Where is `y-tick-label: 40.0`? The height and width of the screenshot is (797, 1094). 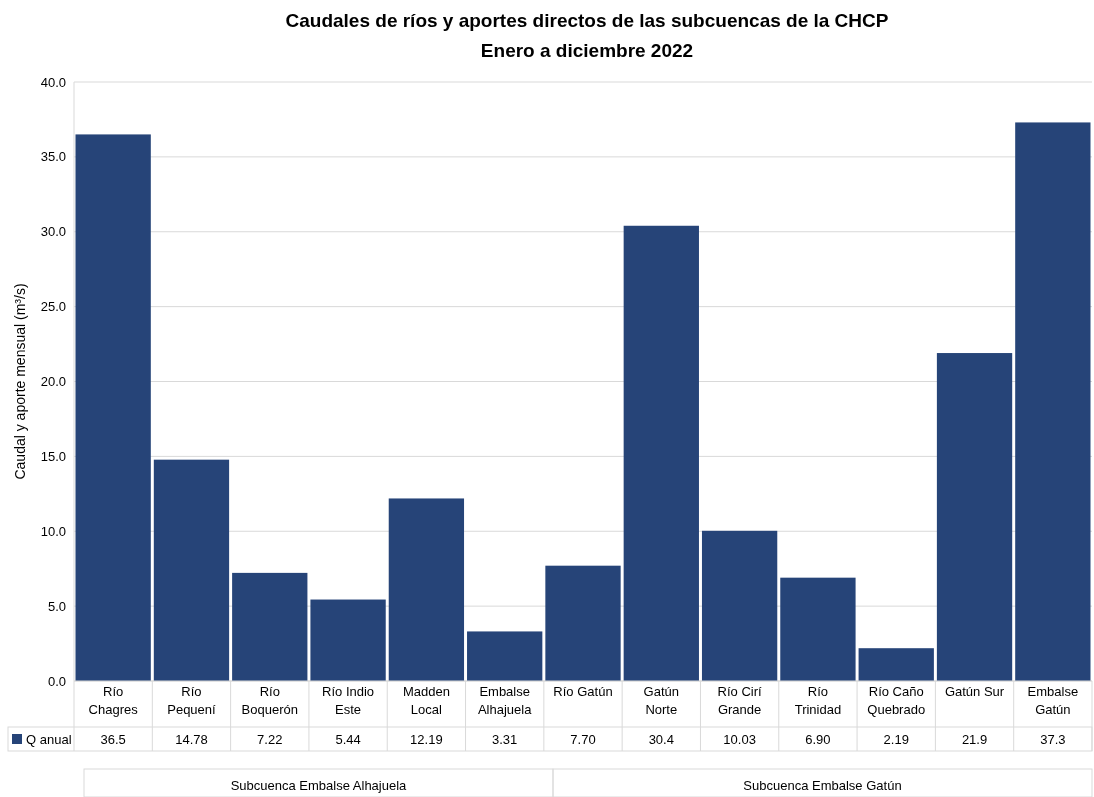
y-tick-label: 40.0 is located at coordinates (53, 82).